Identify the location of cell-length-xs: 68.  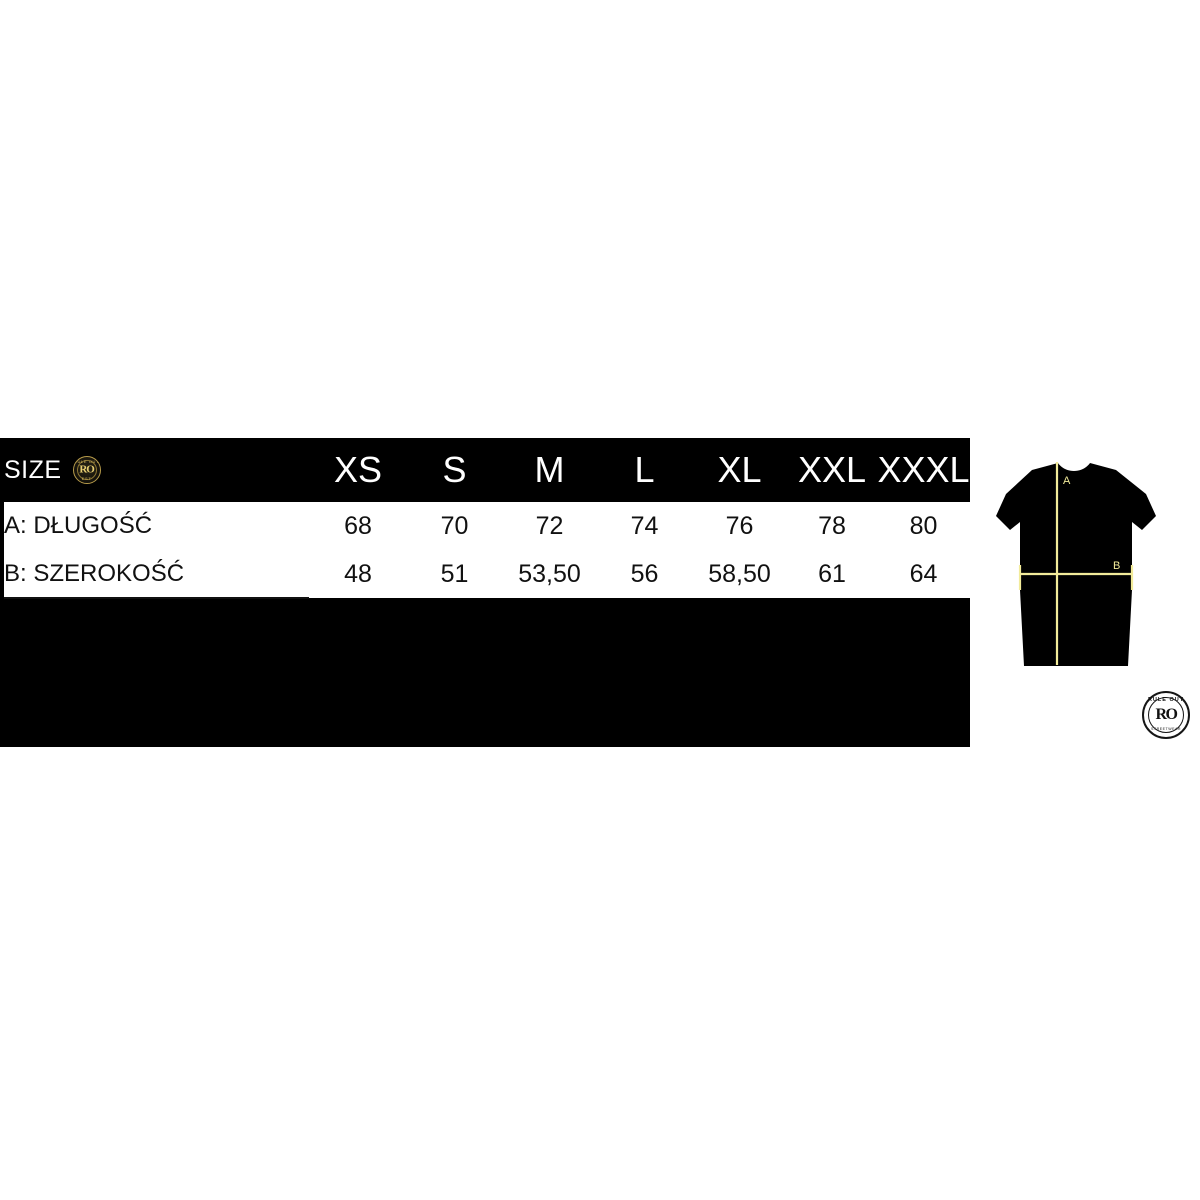
(358, 526).